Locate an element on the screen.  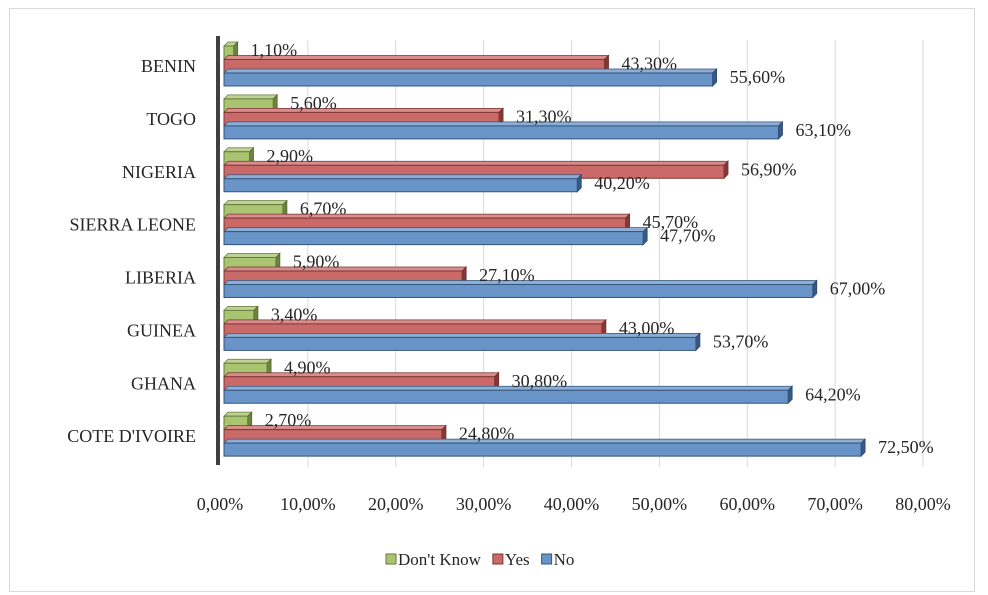
x-tick-label: 80,00% is located at coordinates (923, 504).